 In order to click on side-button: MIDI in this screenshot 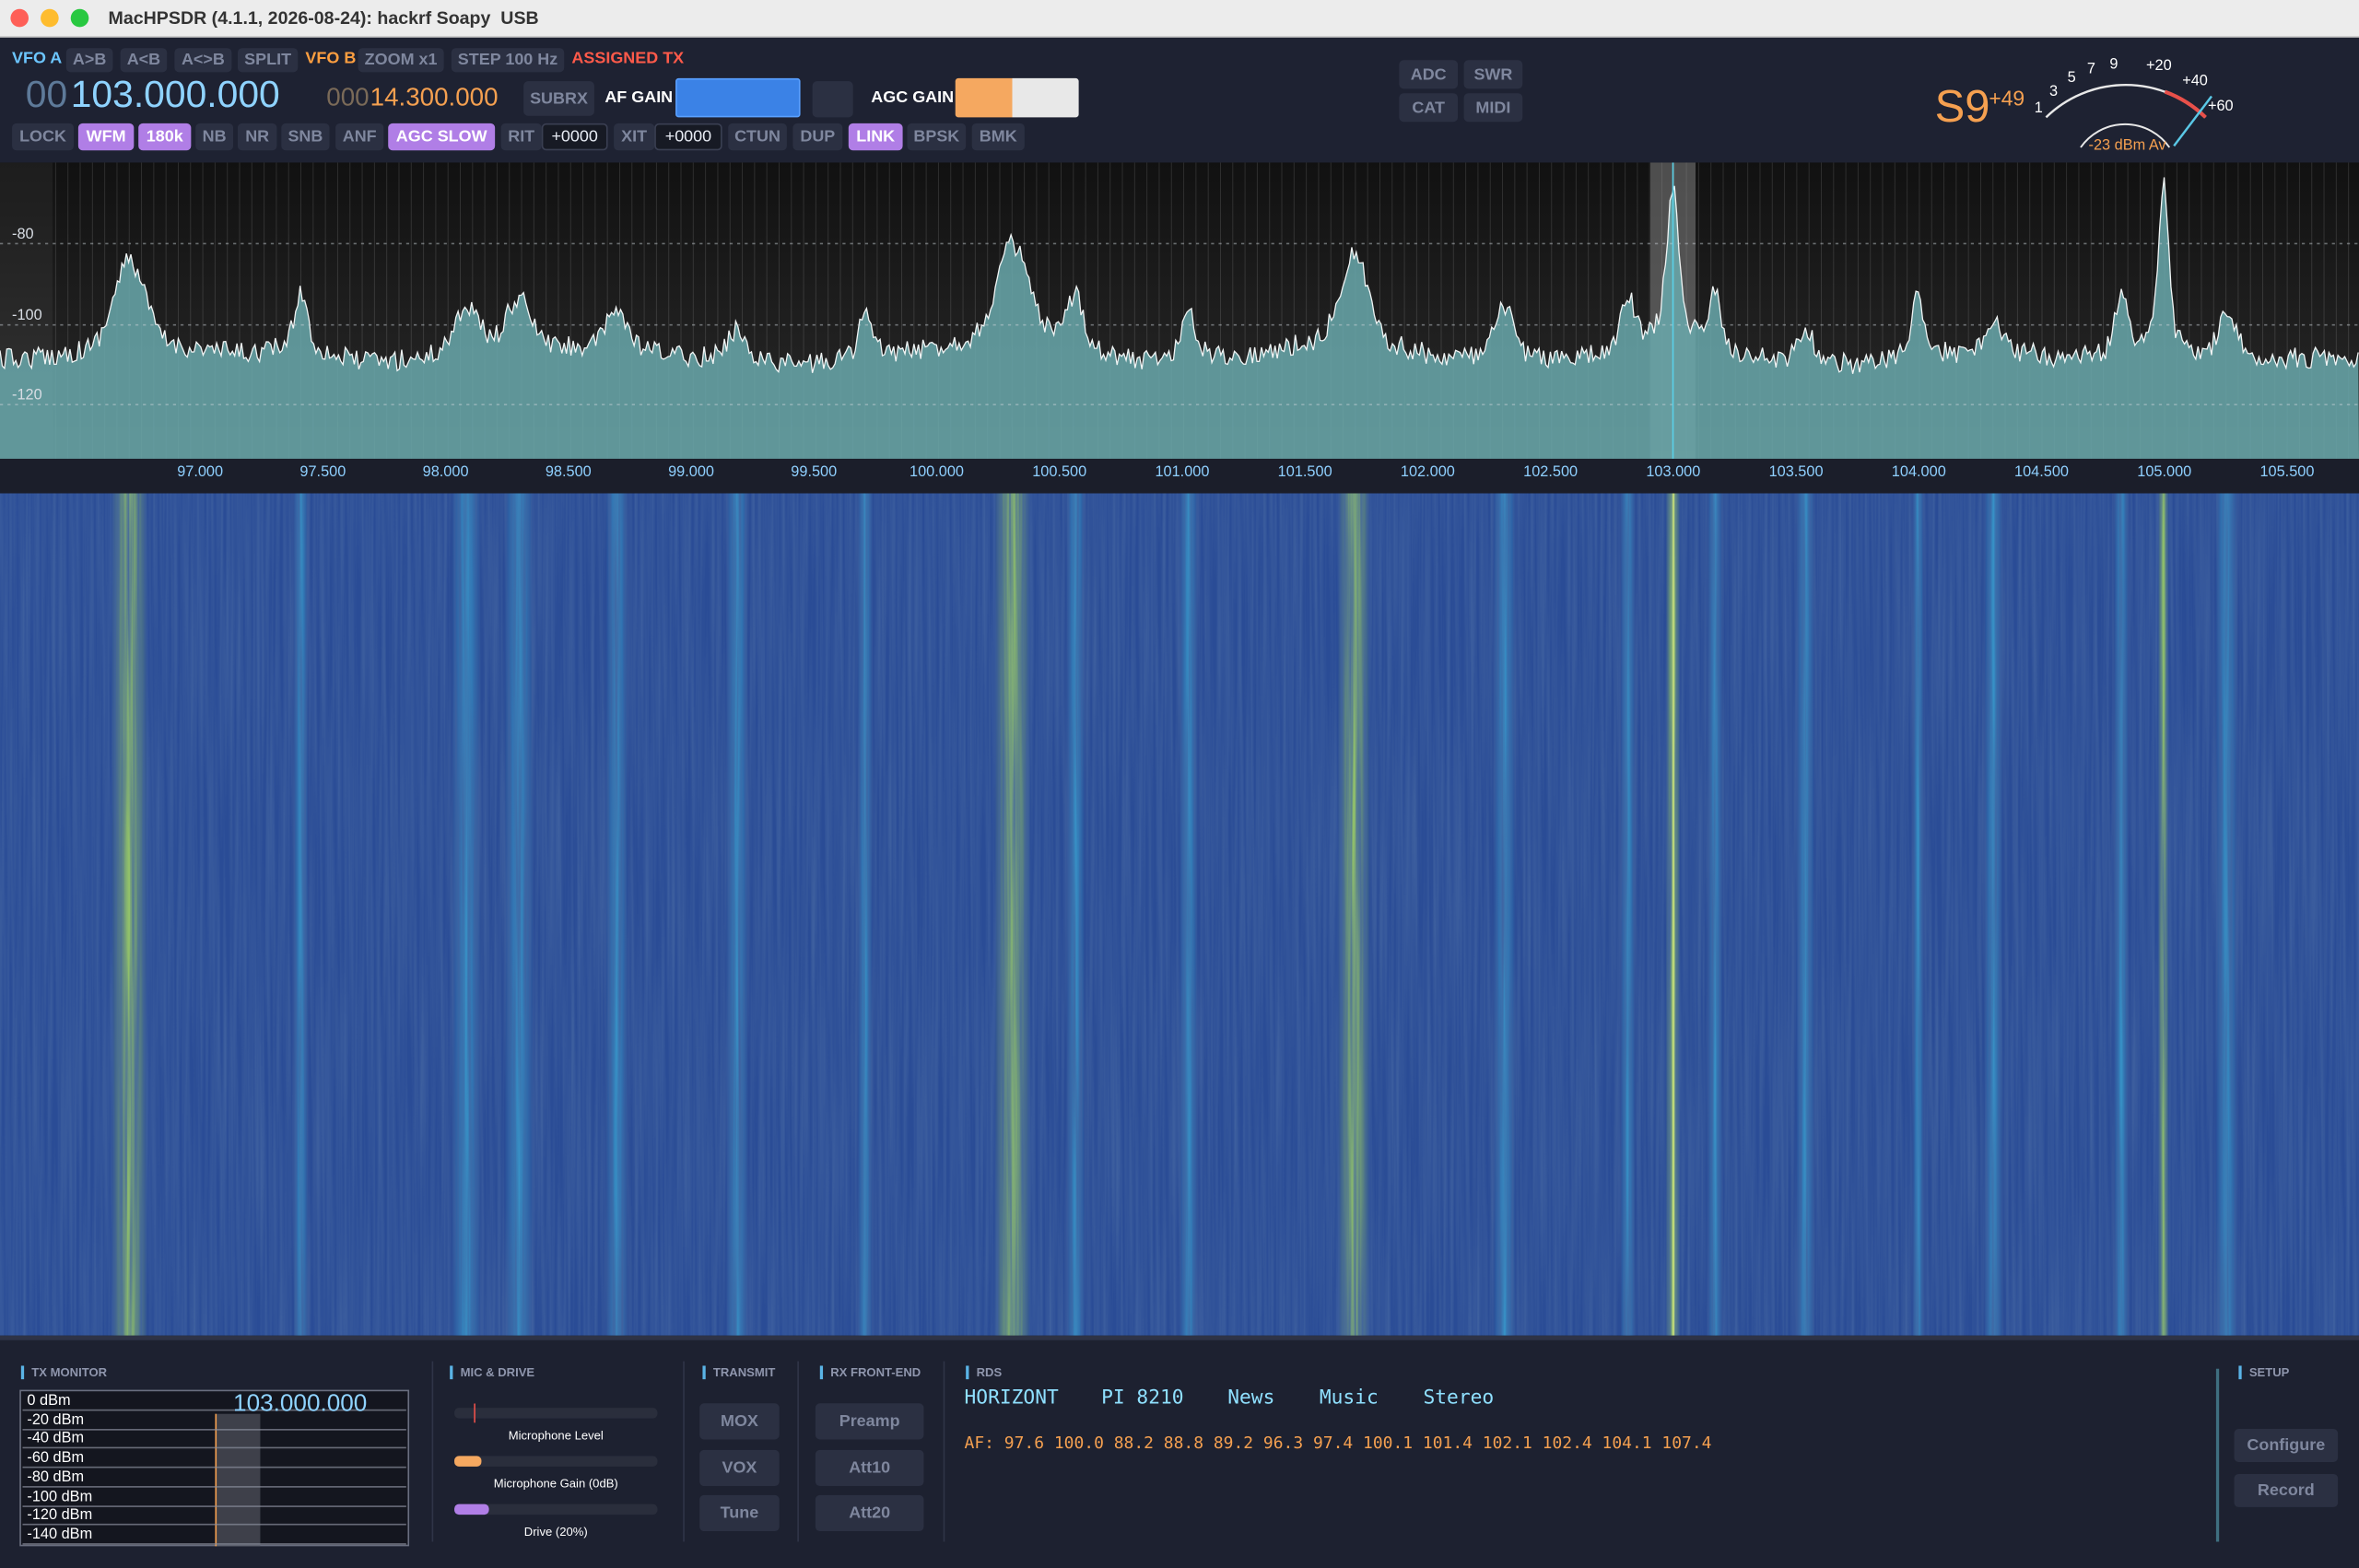, I will do `click(1493, 108)`.